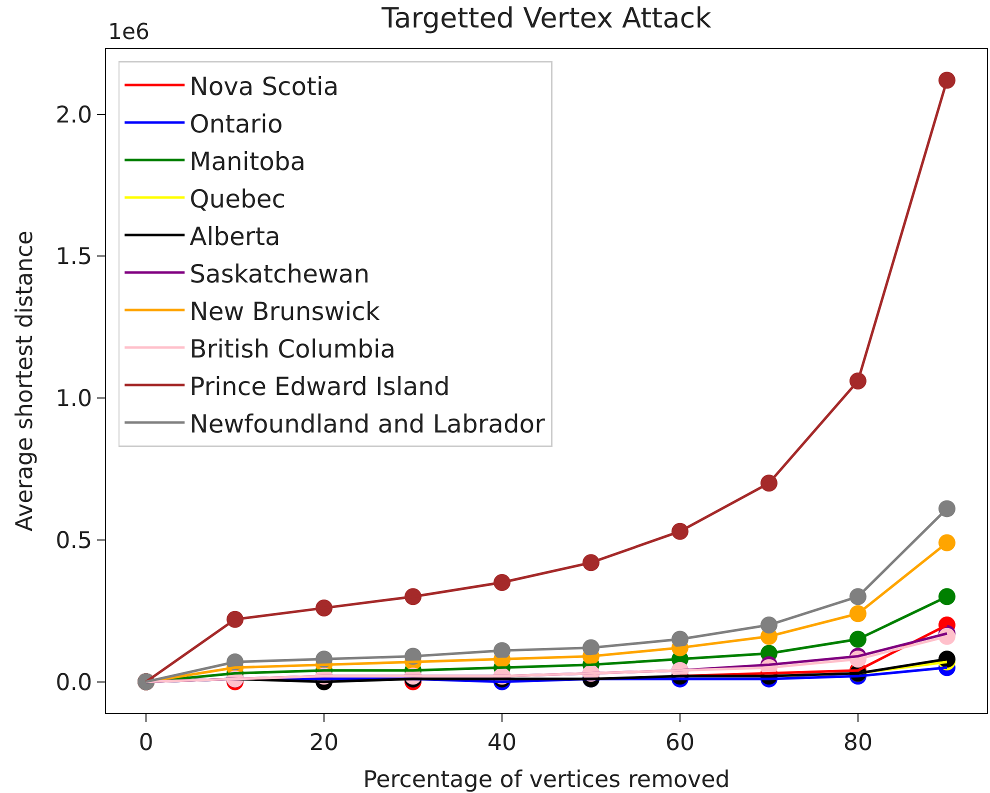  I want to click on legend-label: Prince Edward Island, so click(320, 386).